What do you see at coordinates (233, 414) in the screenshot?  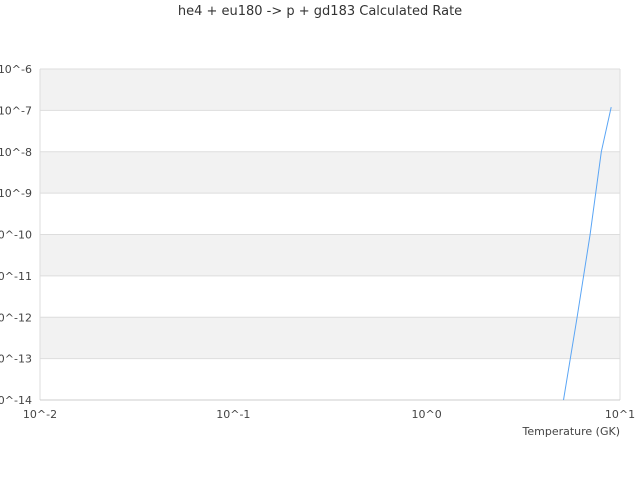 I see `x-tick-label: 10^-1` at bounding box center [233, 414].